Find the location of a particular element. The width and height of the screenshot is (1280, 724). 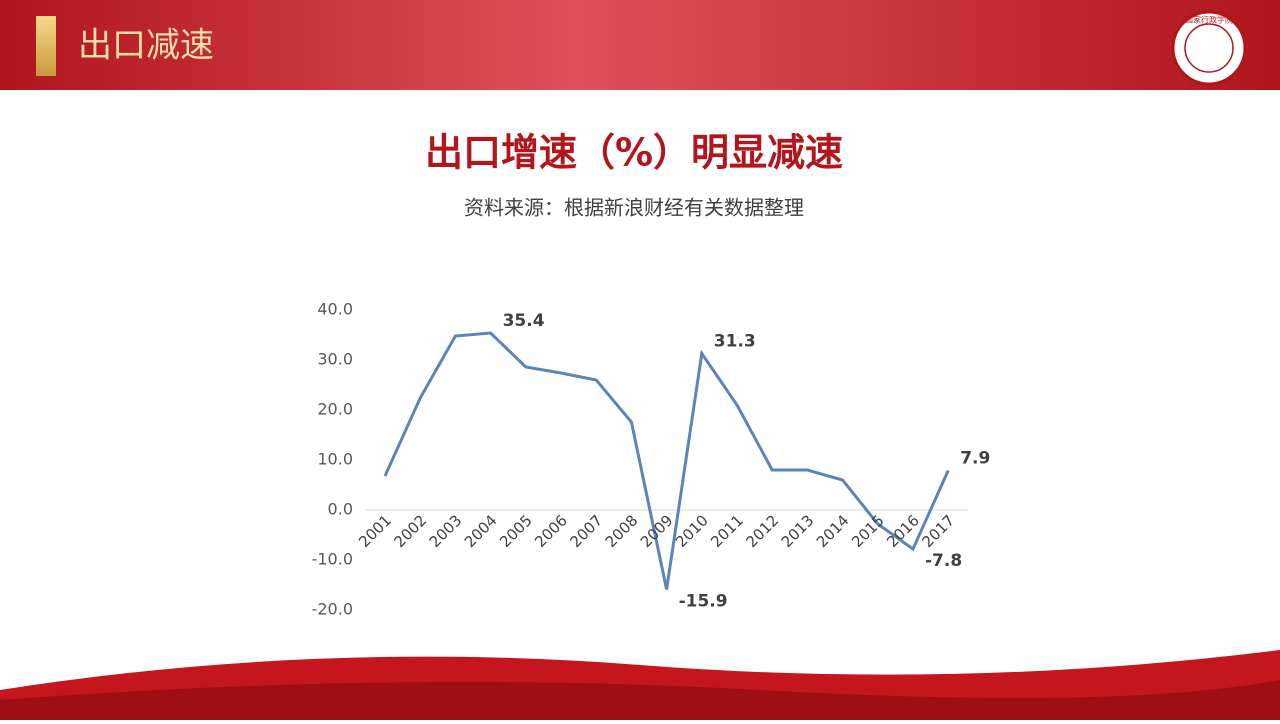

chart-title: 出口增速（%）明显减速 is located at coordinates (634, 153).